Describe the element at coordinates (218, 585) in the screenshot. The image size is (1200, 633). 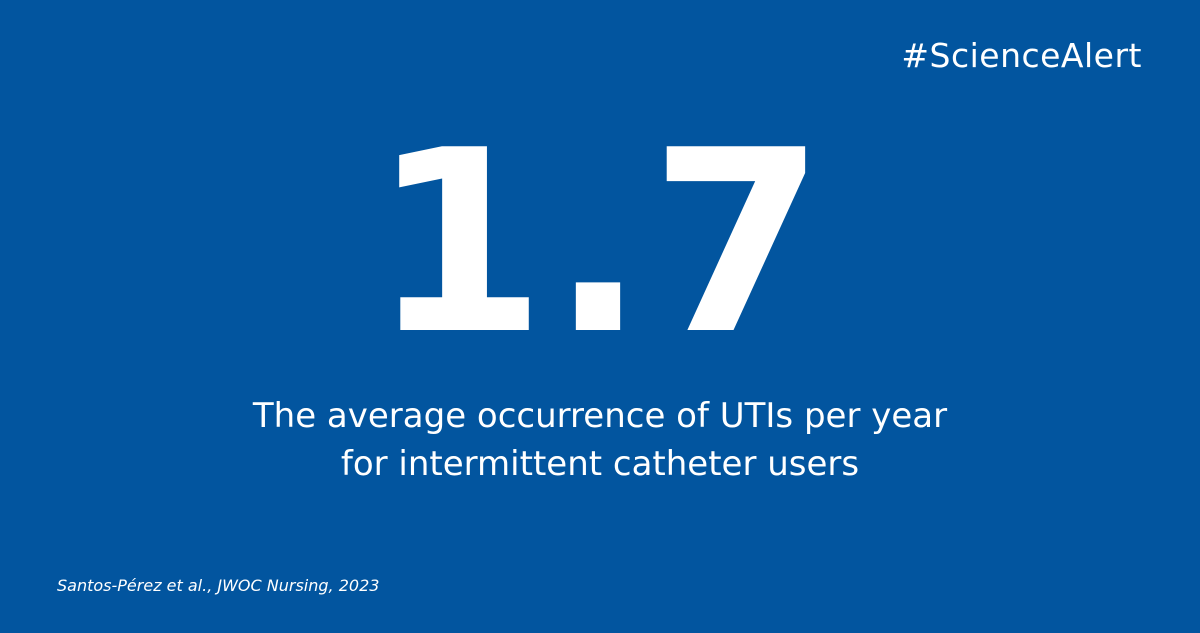
I see `citation: Santos-Pérez et al., JWOC Nursing, 2023` at that location.